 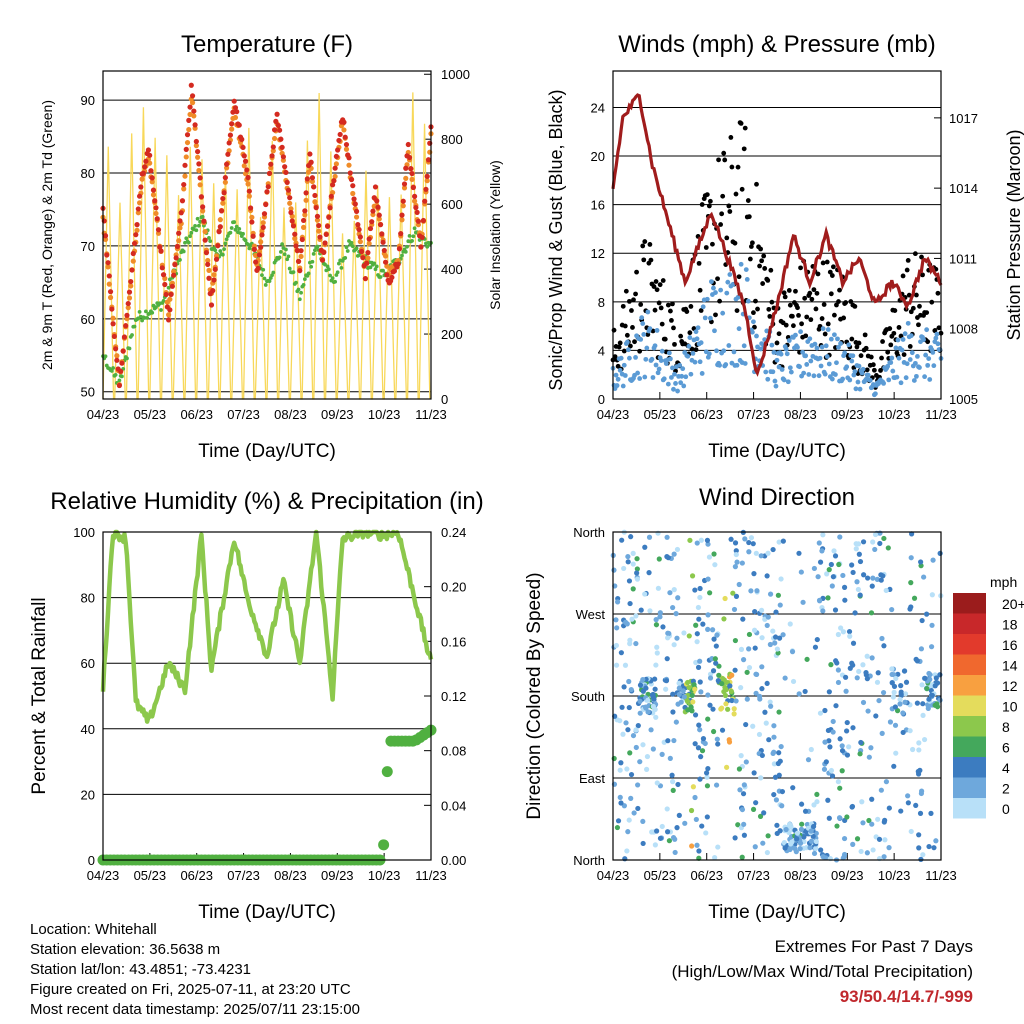 I want to click on x-tick-label: 09/23, so click(x=847, y=875).